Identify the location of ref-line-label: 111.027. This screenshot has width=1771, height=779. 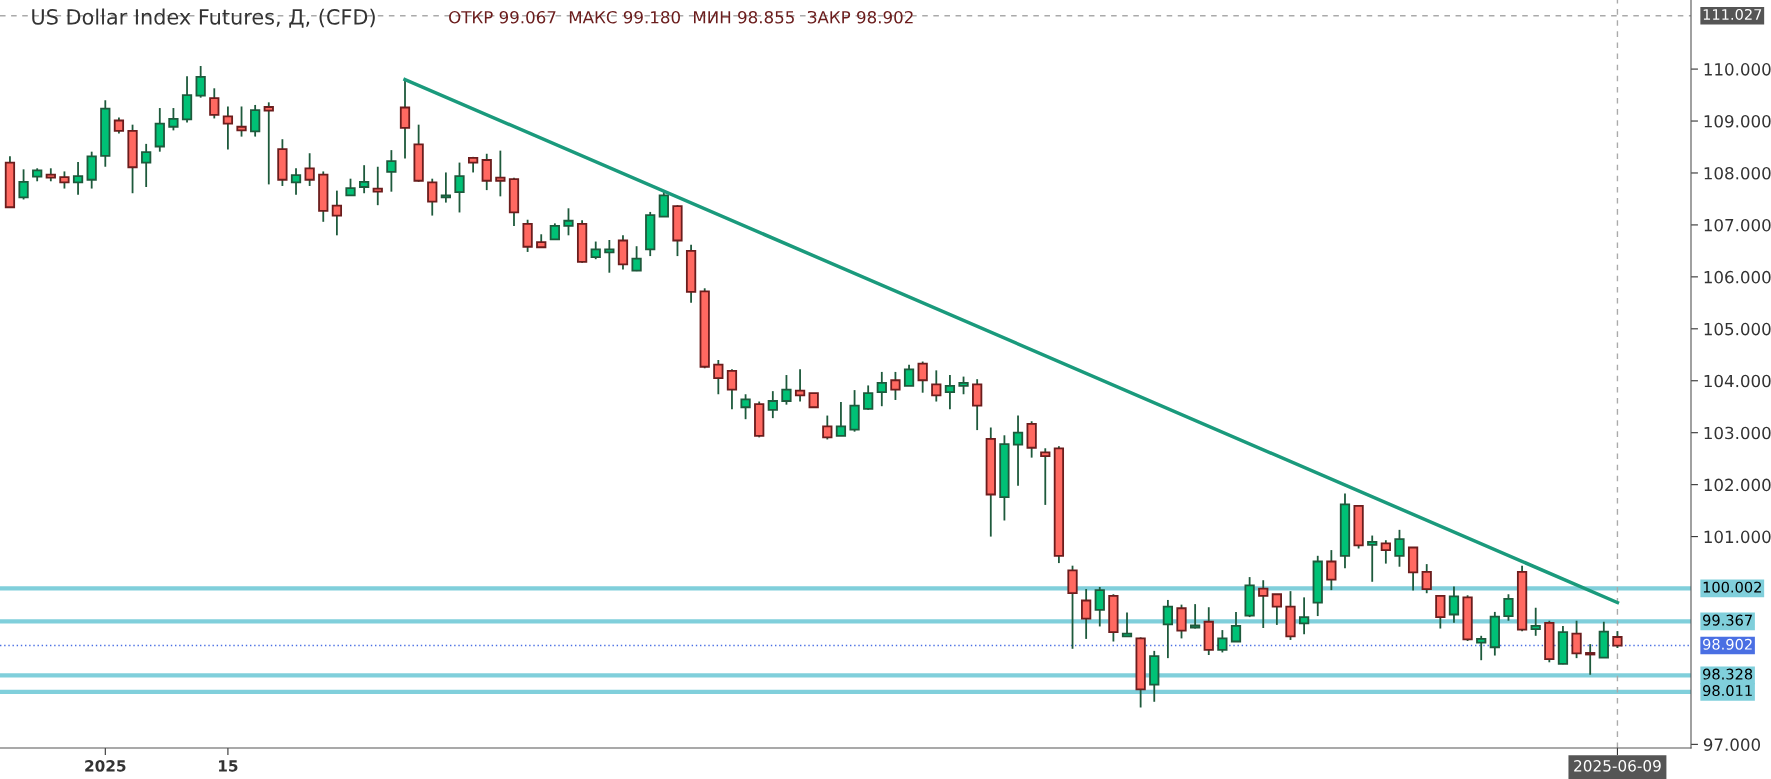
(1732, 14).